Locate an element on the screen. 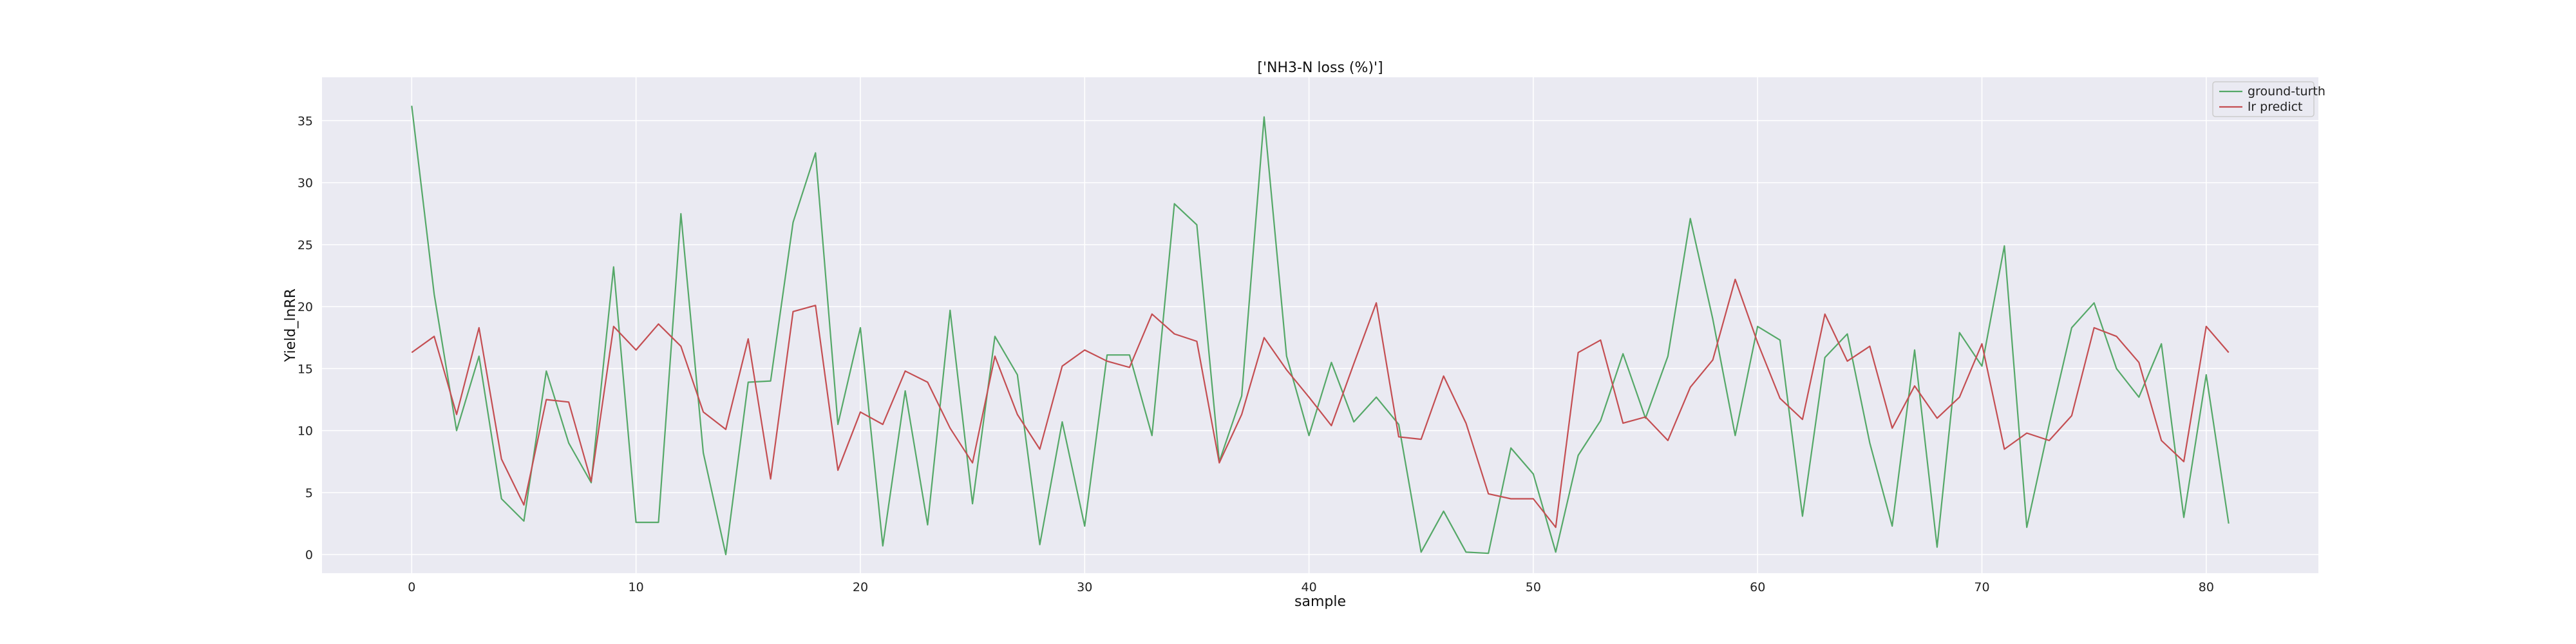  y-tick-label: 25 is located at coordinates (305, 245).